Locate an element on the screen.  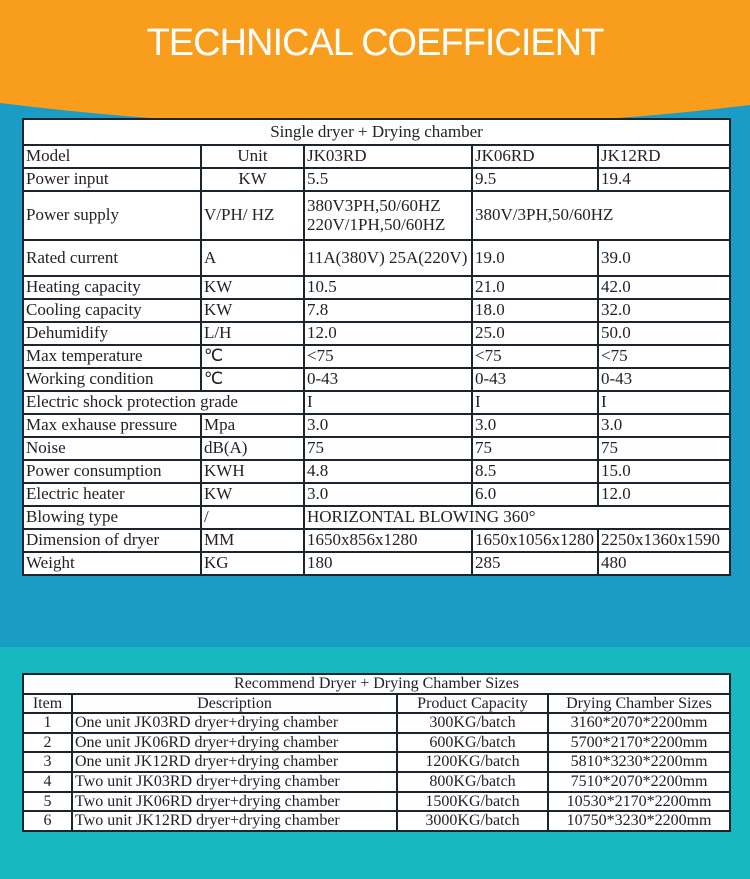
table-cell: Working condition is located at coordinates (112, 379).